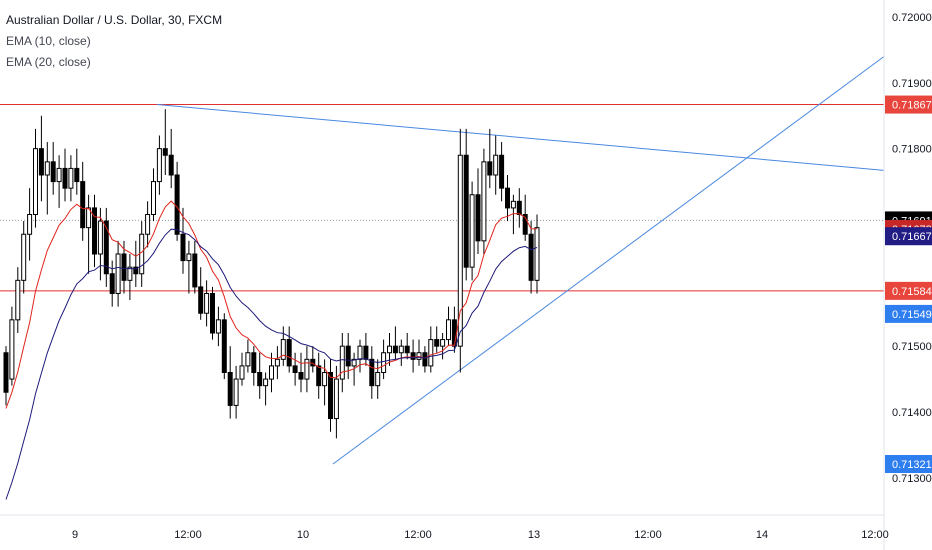 This screenshot has width=932, height=550. Describe the element at coordinates (303, 535) in the screenshot. I see `x-tick-label: 10` at that location.